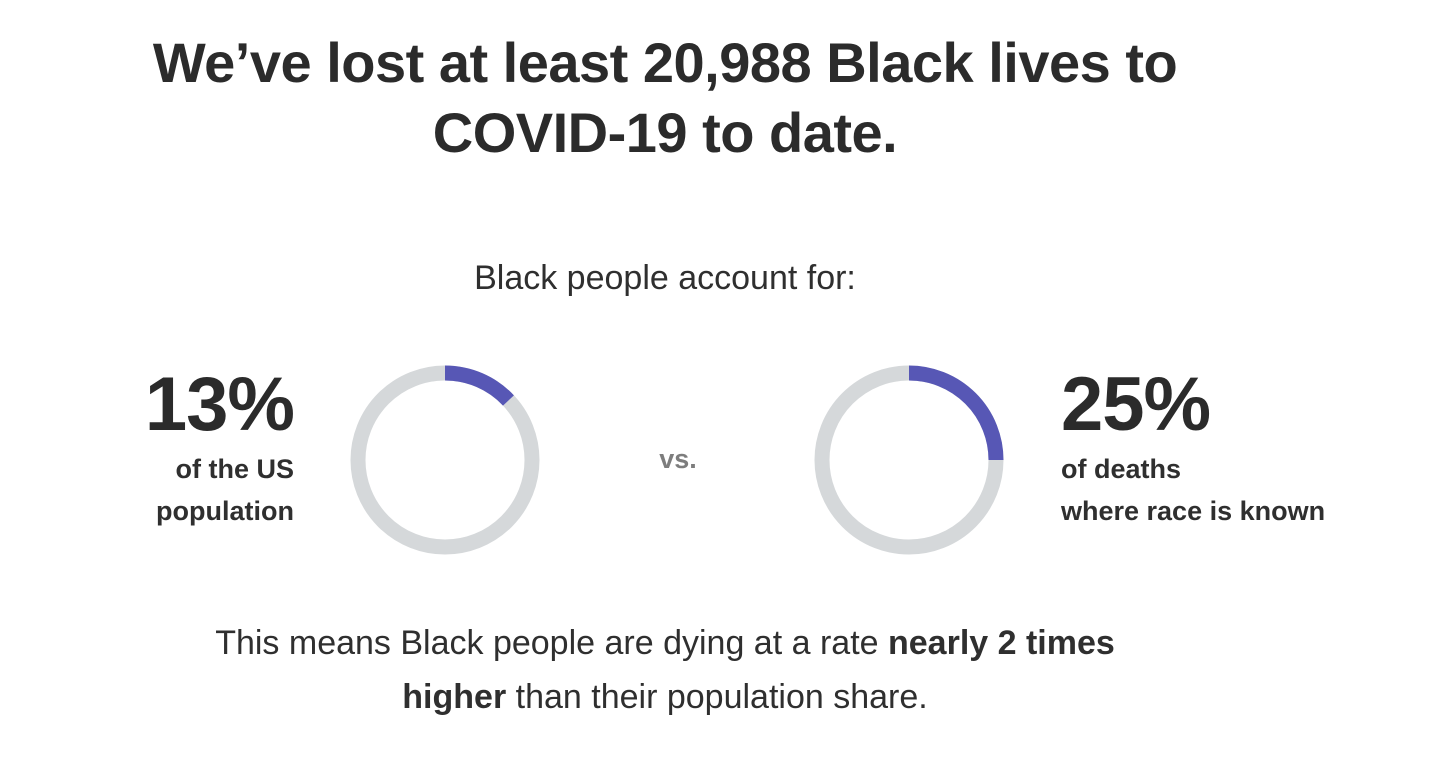  What do you see at coordinates (717, 697) in the screenshot?
I see `summary-post: than their population share.` at bounding box center [717, 697].